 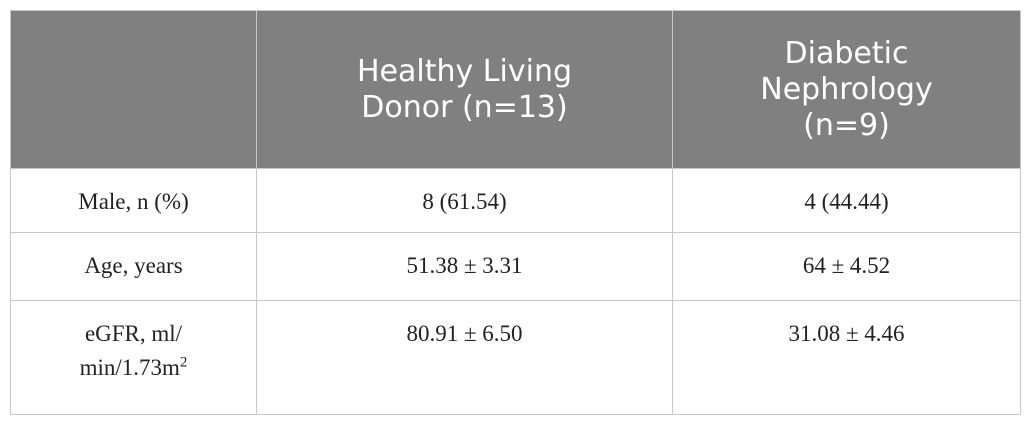 What do you see at coordinates (464, 71) in the screenshot?
I see `cell-line: Healthy Living` at bounding box center [464, 71].